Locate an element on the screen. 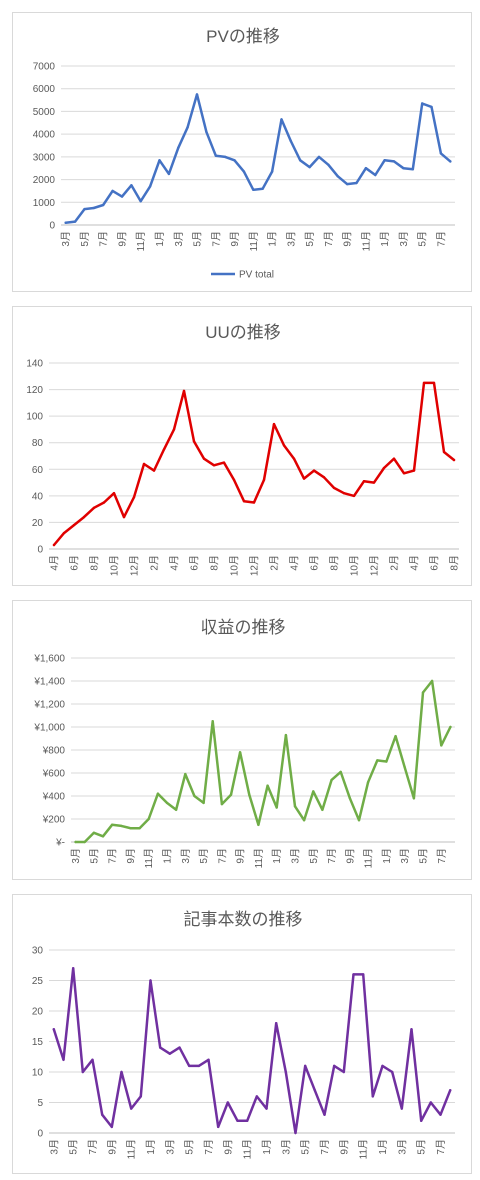 This screenshot has height=1180, width=480. y-tick-label: 140 is located at coordinates (34, 364).